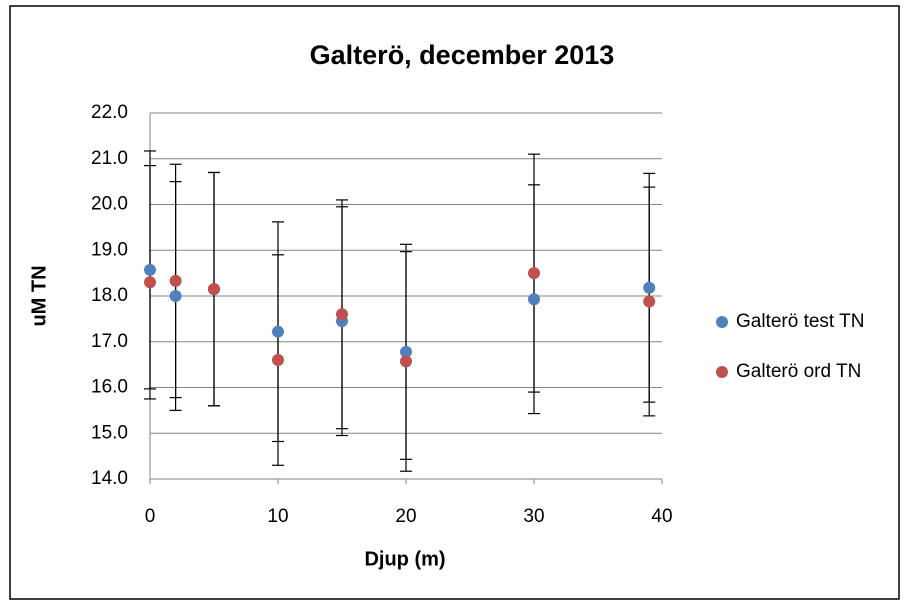 This screenshot has height=605, width=904. I want to click on legend-label: Galterö ord TN, so click(798, 371).